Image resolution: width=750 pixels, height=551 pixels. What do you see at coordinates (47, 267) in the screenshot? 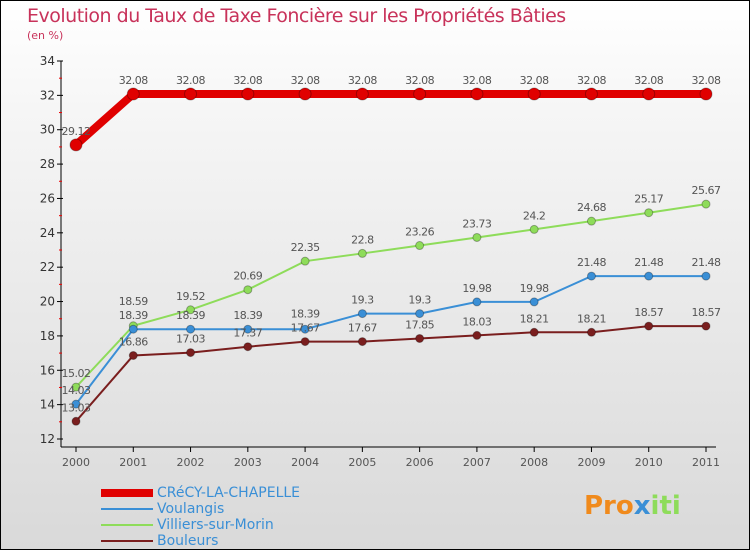
I see `y-tick-label: 22` at bounding box center [47, 267].